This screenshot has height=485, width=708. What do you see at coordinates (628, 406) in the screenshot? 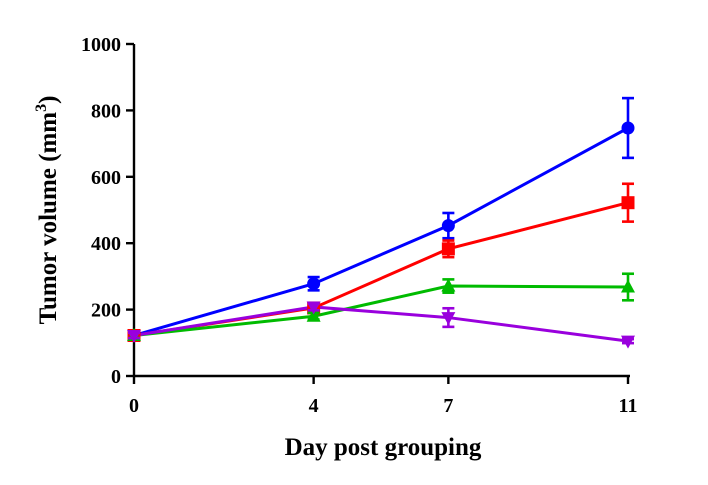
I see `x-tick-label: 11` at bounding box center [628, 406].